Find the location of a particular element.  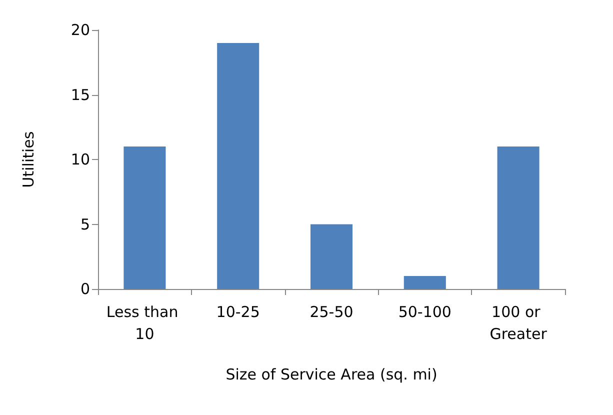

y-axis-title: Utilities is located at coordinates (29, 159).